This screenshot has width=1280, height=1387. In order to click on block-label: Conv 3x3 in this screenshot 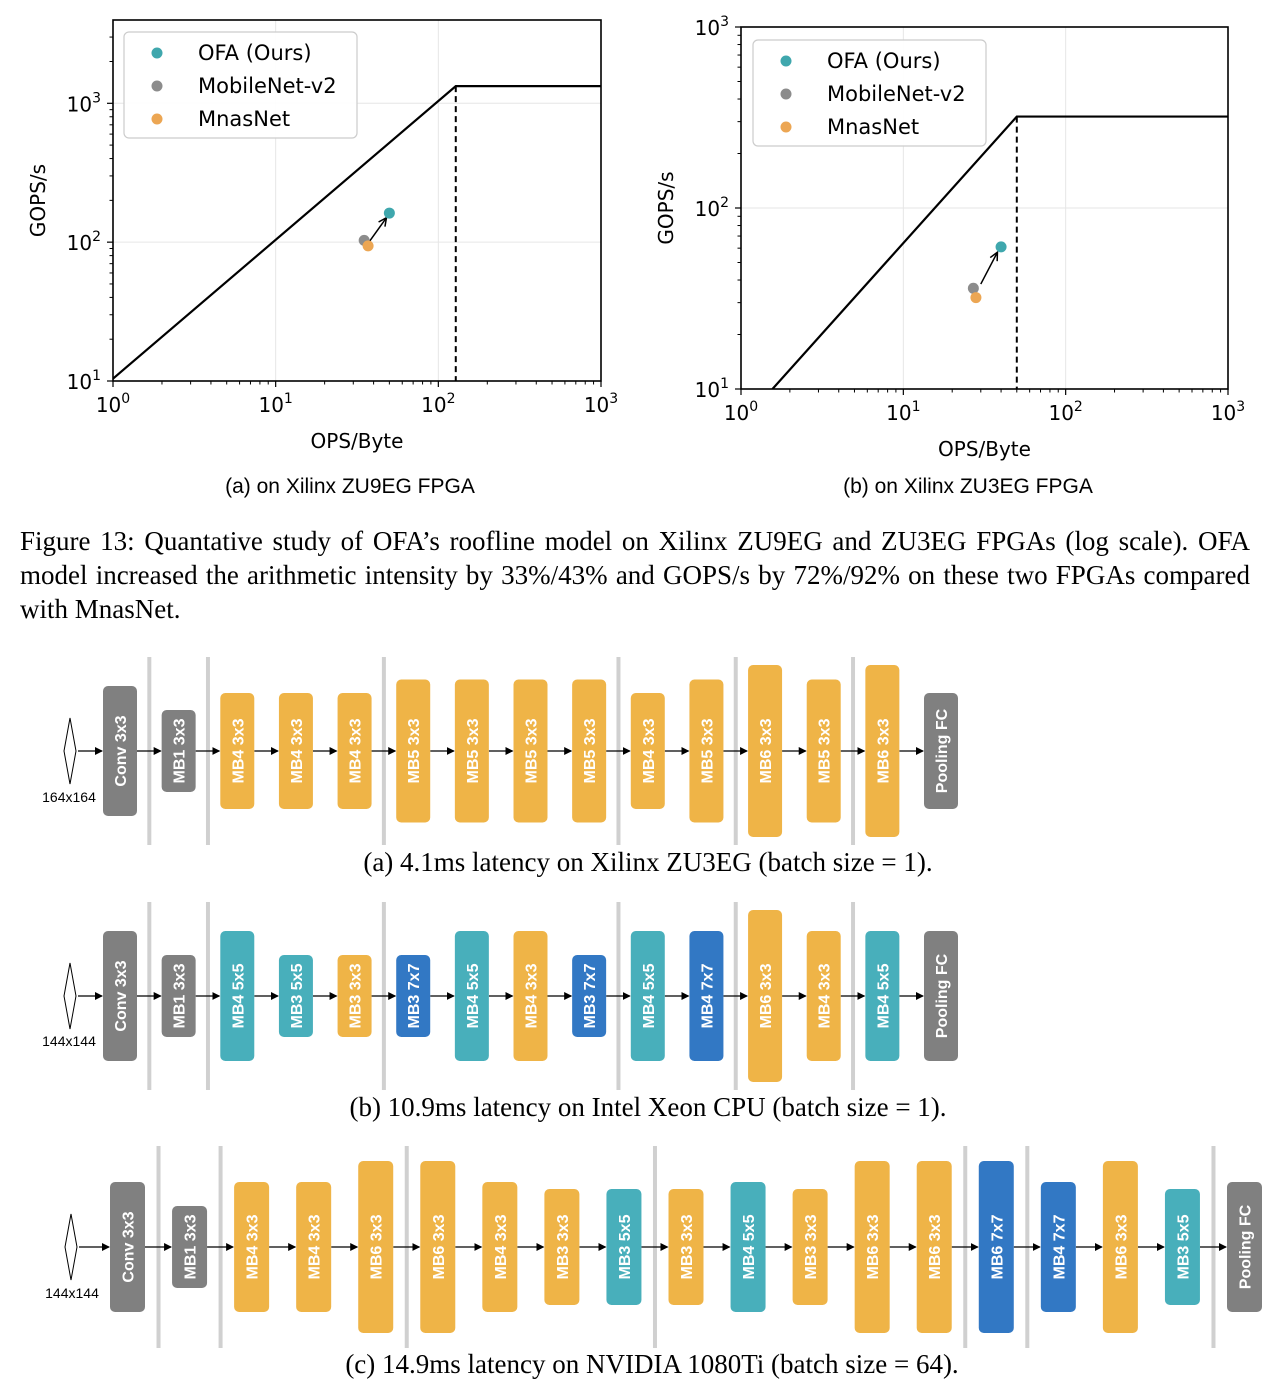, I will do `click(129, 1246)`.